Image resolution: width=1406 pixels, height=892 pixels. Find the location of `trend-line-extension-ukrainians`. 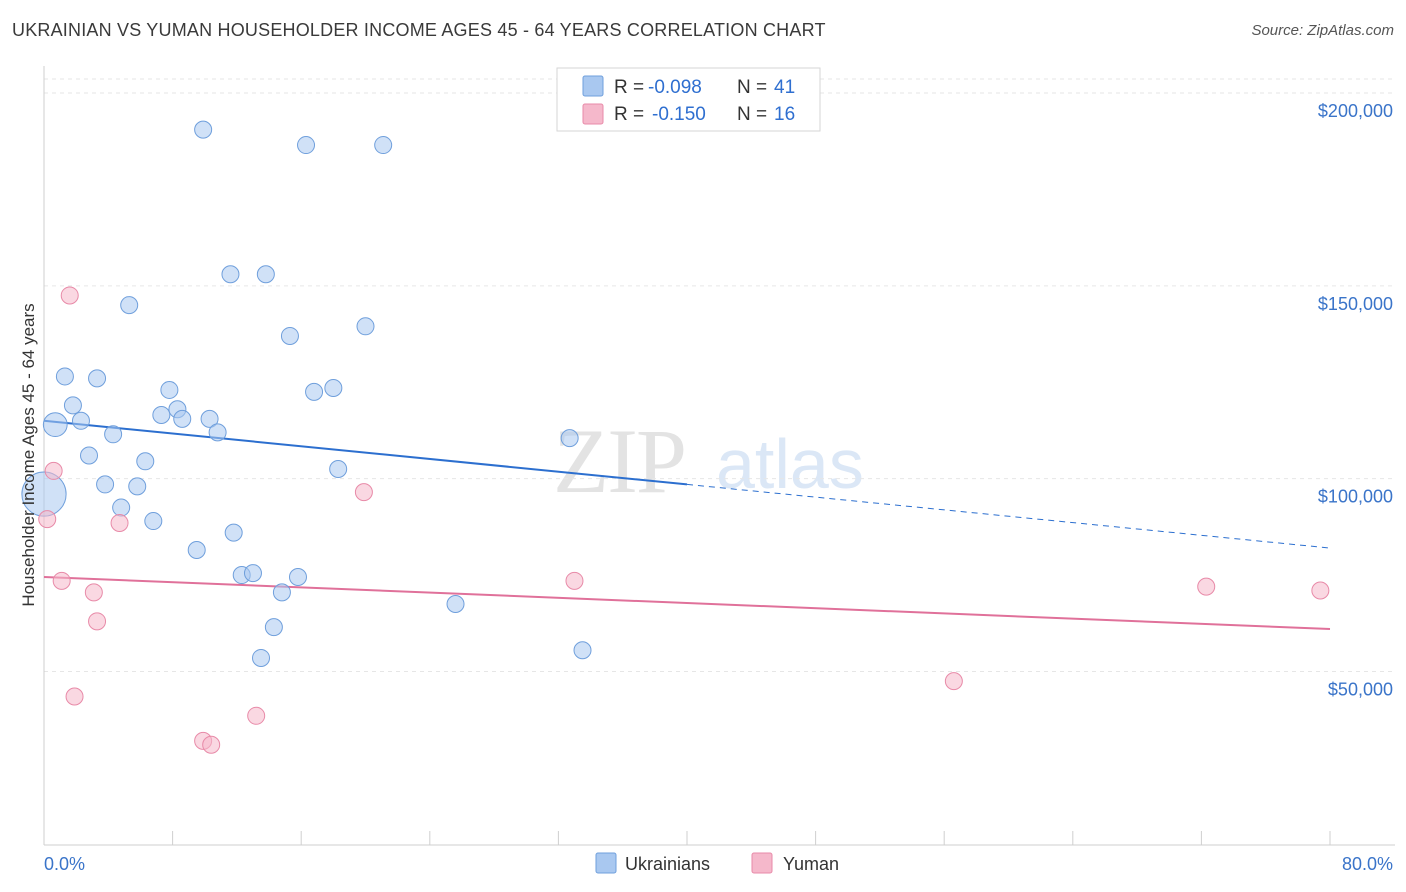

trend-line-extension-ukrainians is located at coordinates (1008, 516).